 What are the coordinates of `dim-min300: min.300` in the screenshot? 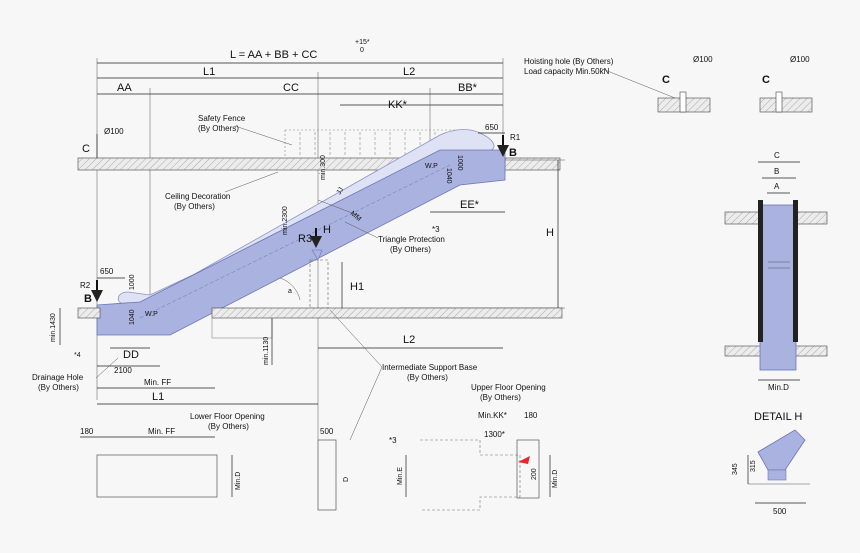 It's located at (323, 167).